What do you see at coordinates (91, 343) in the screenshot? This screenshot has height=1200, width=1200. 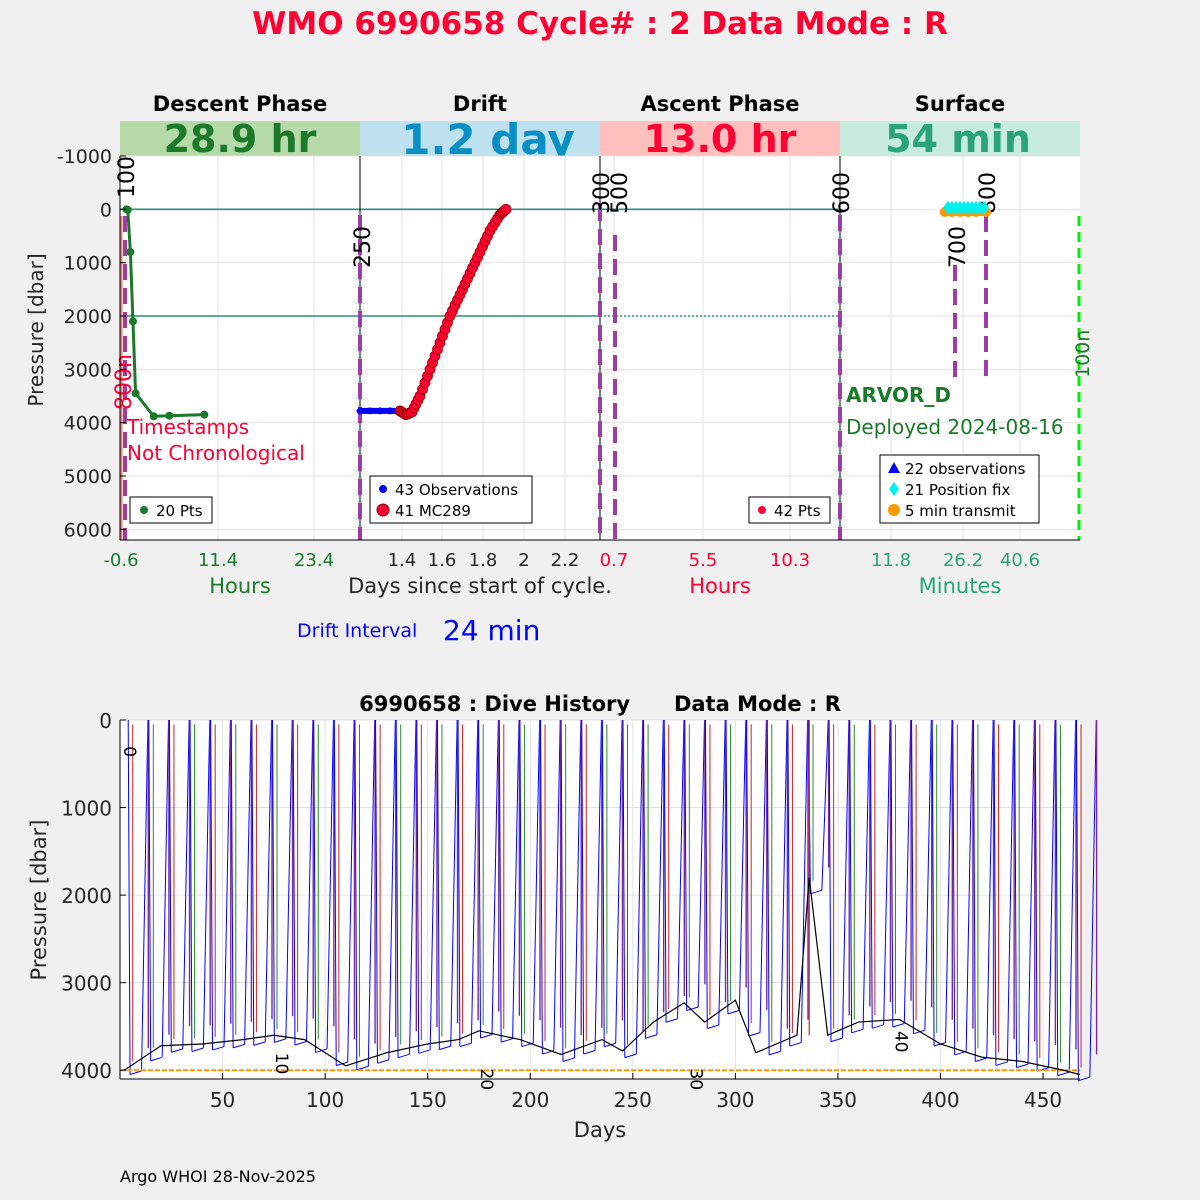 I see `top-y-ticks: -1000 0 1000 2000 3000 4000 5000 6000` at bounding box center [91, 343].